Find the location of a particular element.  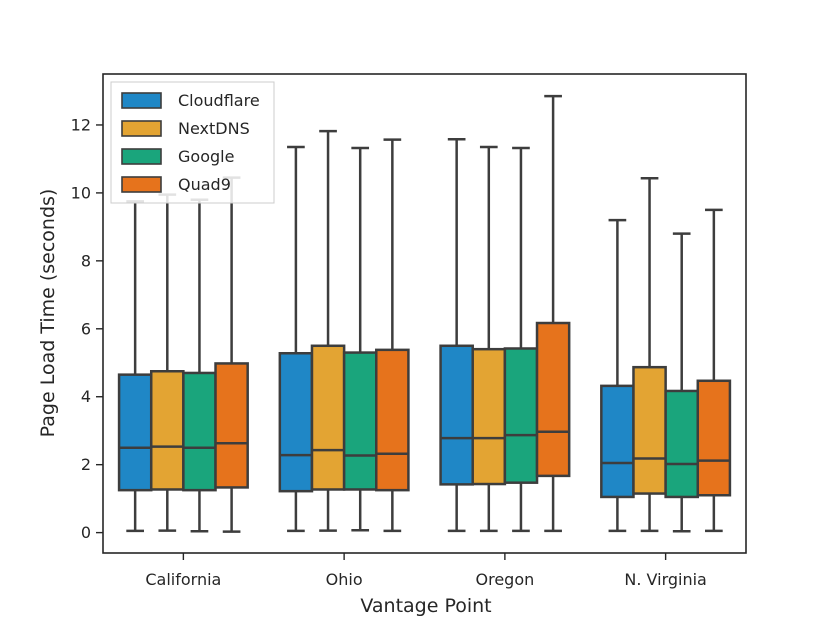

legend-items: Cloudflare NextDNS Google Quad9 is located at coordinates (190, 142).